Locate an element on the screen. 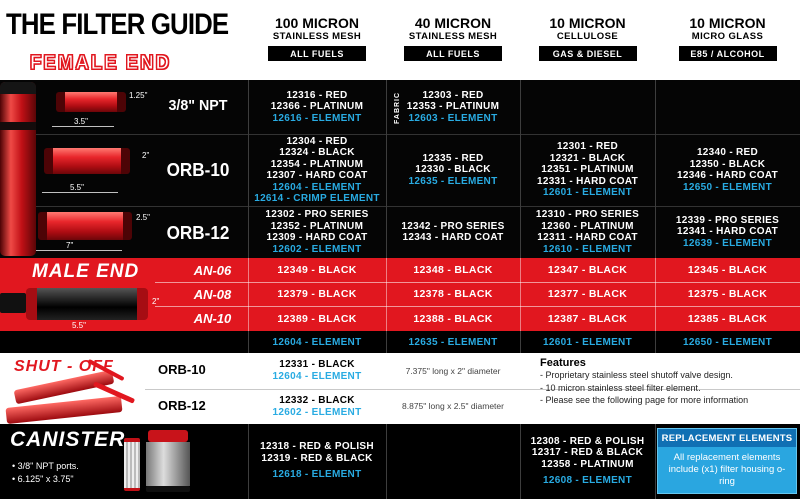 Image resolution: width=800 pixels, height=499 pixels. canister-label: CANISTER is located at coordinates (68, 439).